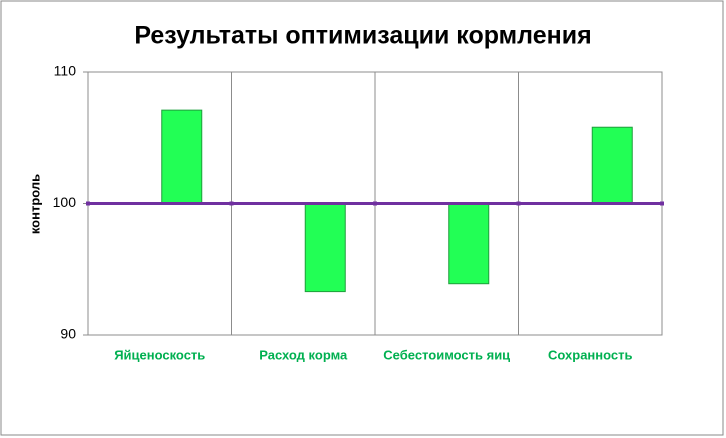 The height and width of the screenshot is (438, 726). What do you see at coordinates (65, 202) in the screenshot?
I see `y-tick-label: 100` at bounding box center [65, 202].